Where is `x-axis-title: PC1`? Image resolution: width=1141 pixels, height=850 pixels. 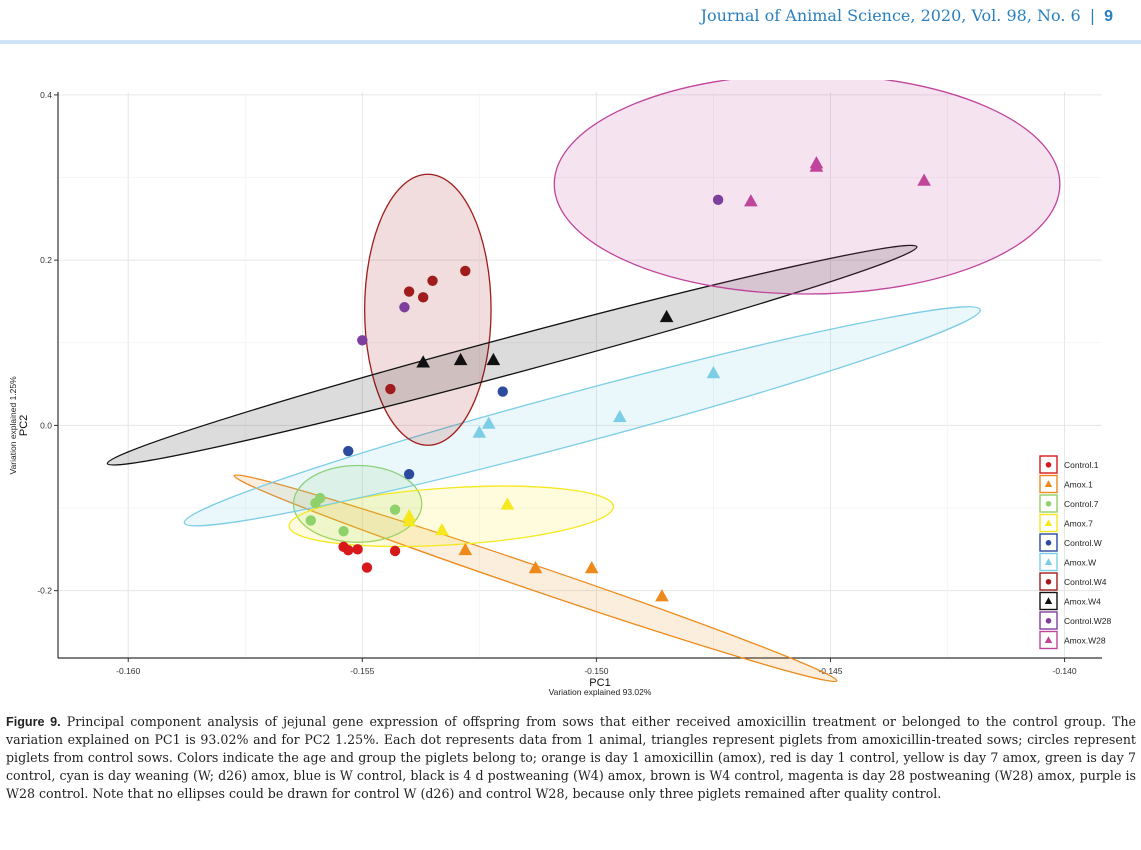
x-axis-title: PC1 is located at coordinates (599, 683).